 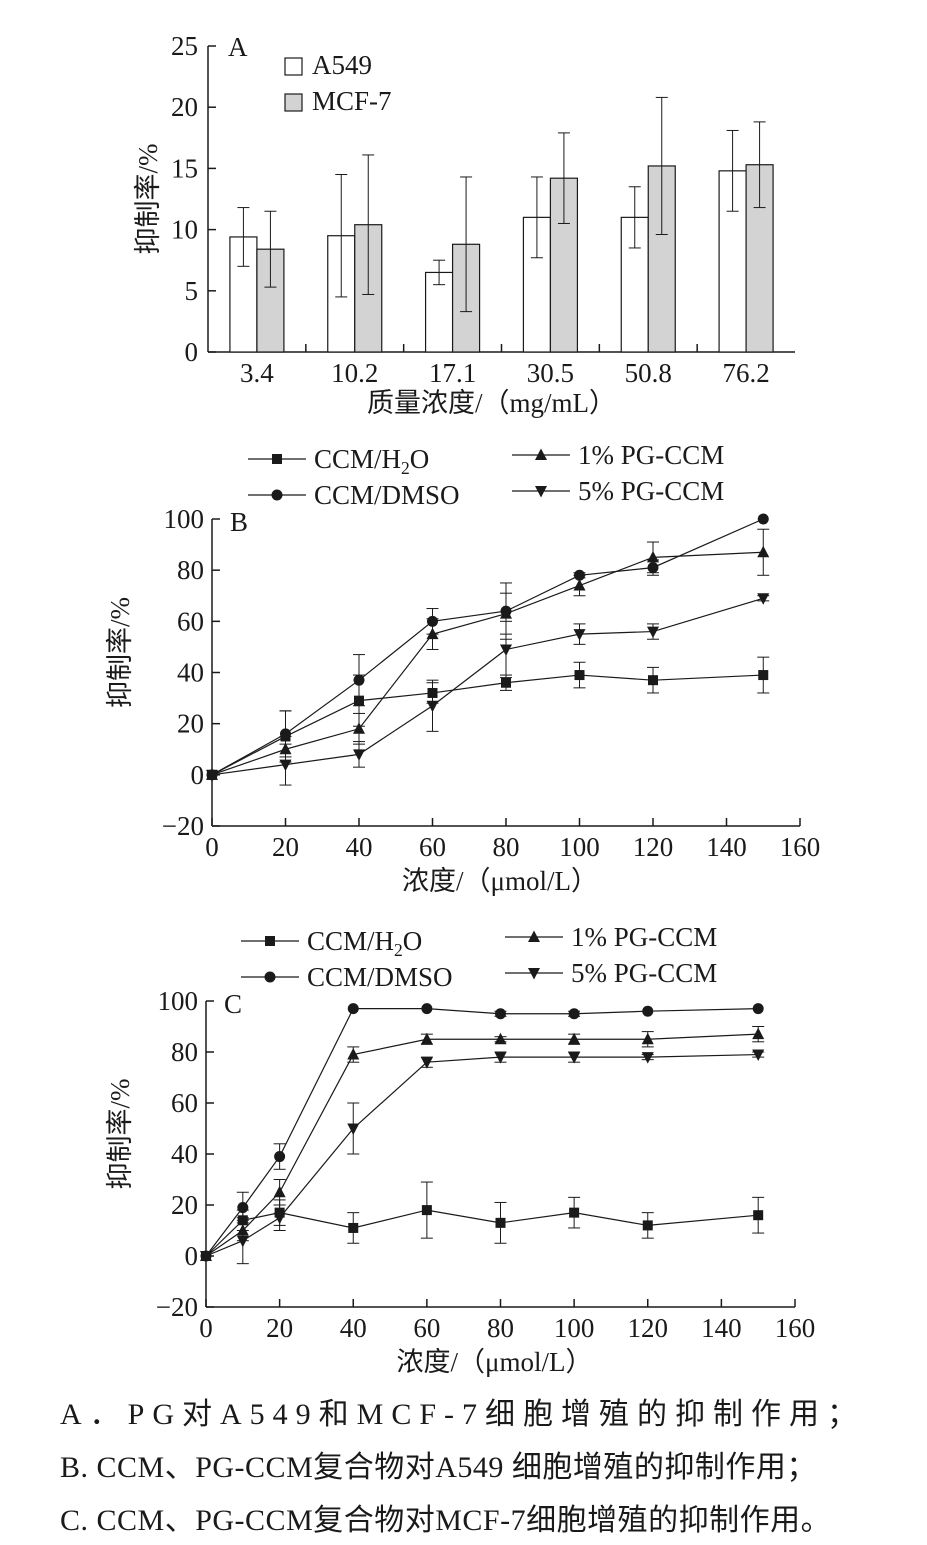 I want to click on x-tick-label: 40, so click(x=353, y=1328).